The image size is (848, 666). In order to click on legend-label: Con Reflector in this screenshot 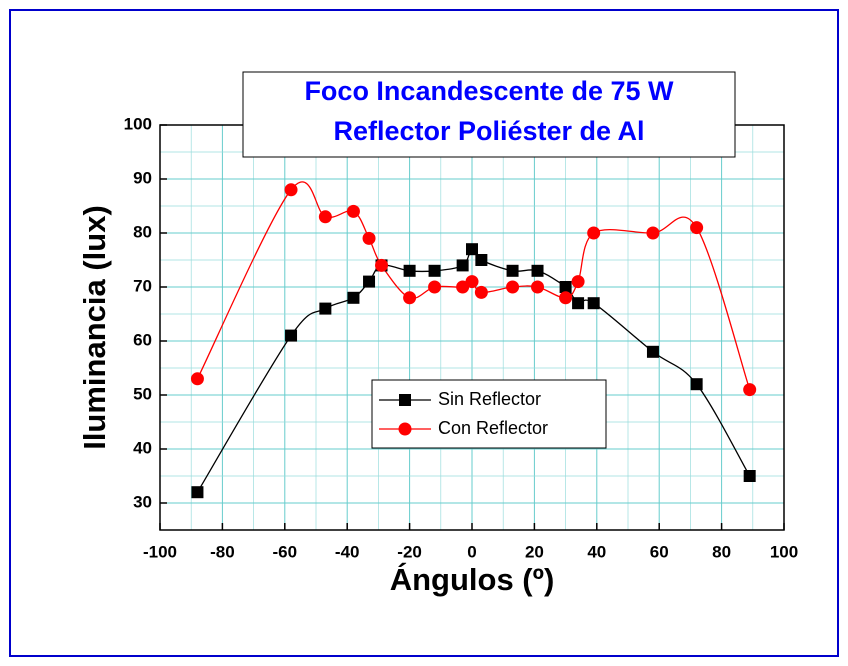, I will do `click(493, 428)`.